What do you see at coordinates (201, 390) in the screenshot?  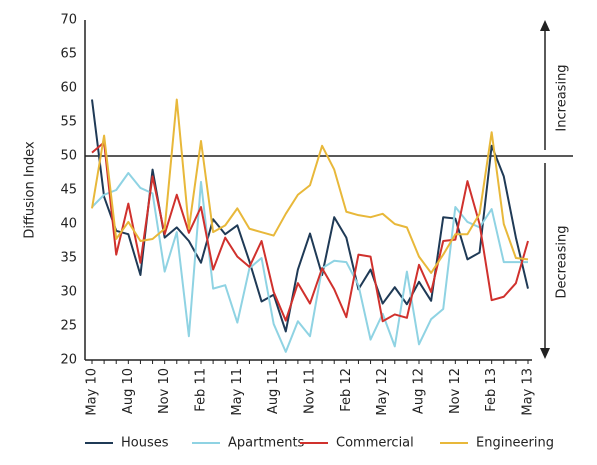 I see `x-tick-label: Feb 11` at bounding box center [201, 390].